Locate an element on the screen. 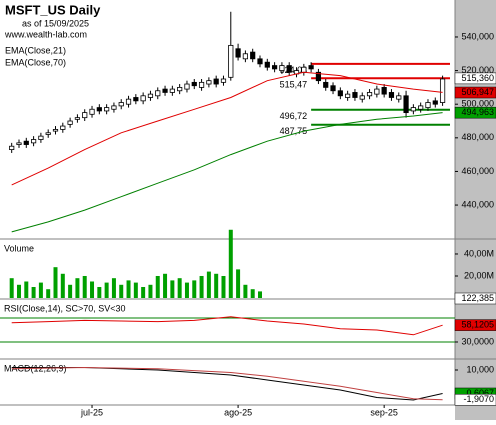  y-tick-label: 30,0000 is located at coordinates (477, 341).